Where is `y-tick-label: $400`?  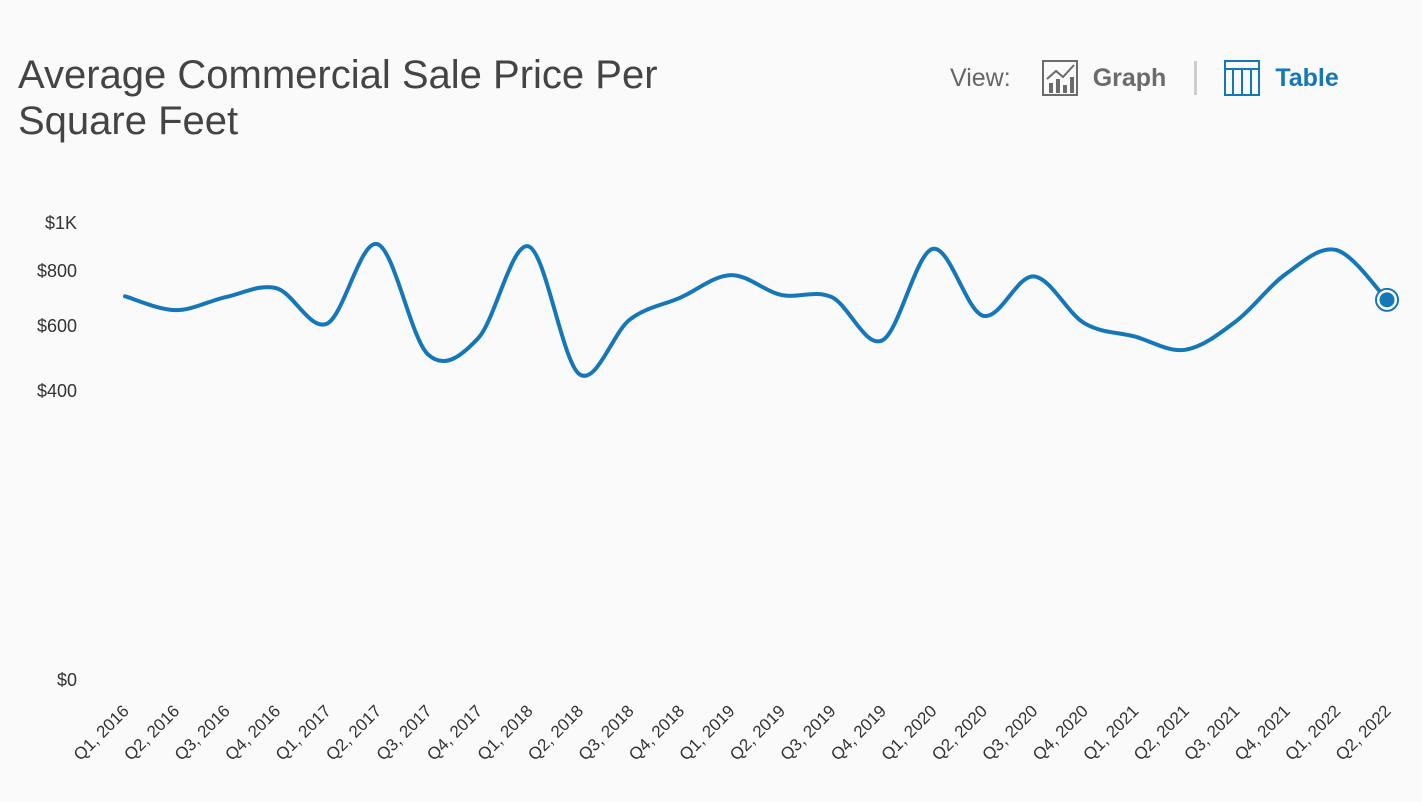
y-tick-label: $400 is located at coordinates (57, 391).